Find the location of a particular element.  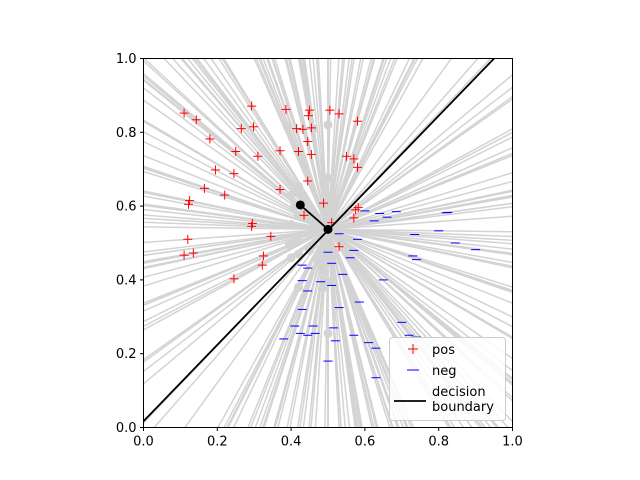

x-tick-label: 0.0 is located at coordinates (143, 442).